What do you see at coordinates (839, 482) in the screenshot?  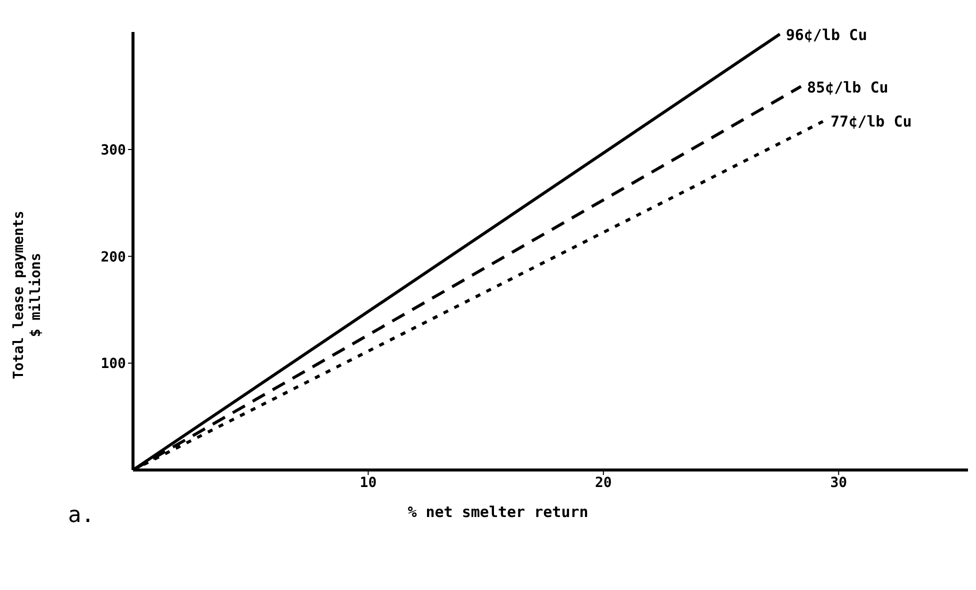 I see `x-tick-label: 30` at bounding box center [839, 482].